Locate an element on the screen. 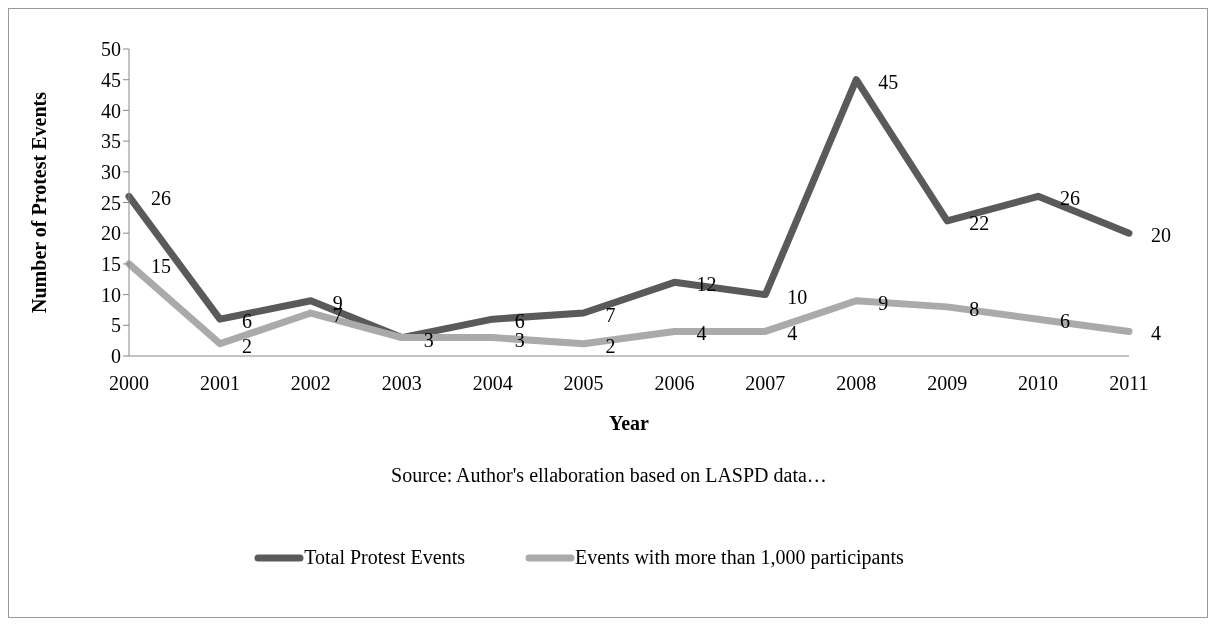 The width and height of the screenshot is (1227, 629). data-label: 8 is located at coordinates (974, 308).